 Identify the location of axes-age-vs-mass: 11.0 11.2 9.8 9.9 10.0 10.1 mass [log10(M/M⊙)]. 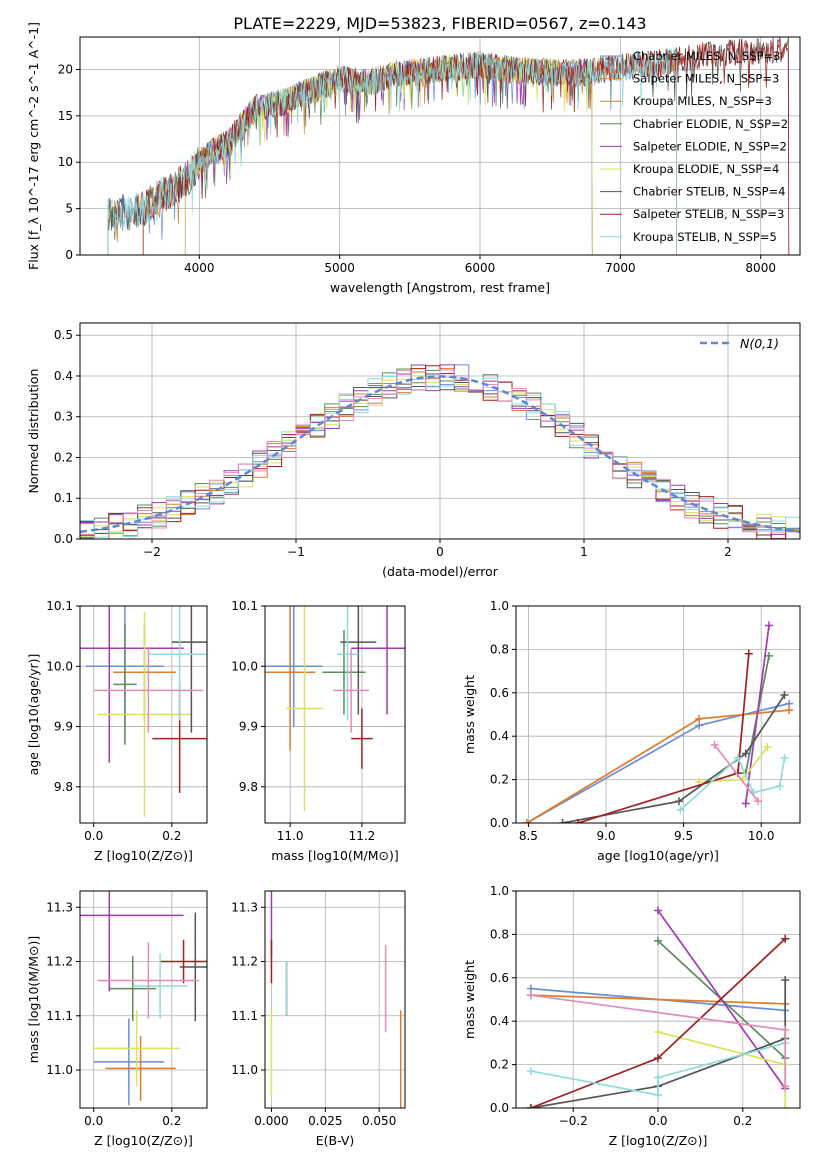
(318, 731).